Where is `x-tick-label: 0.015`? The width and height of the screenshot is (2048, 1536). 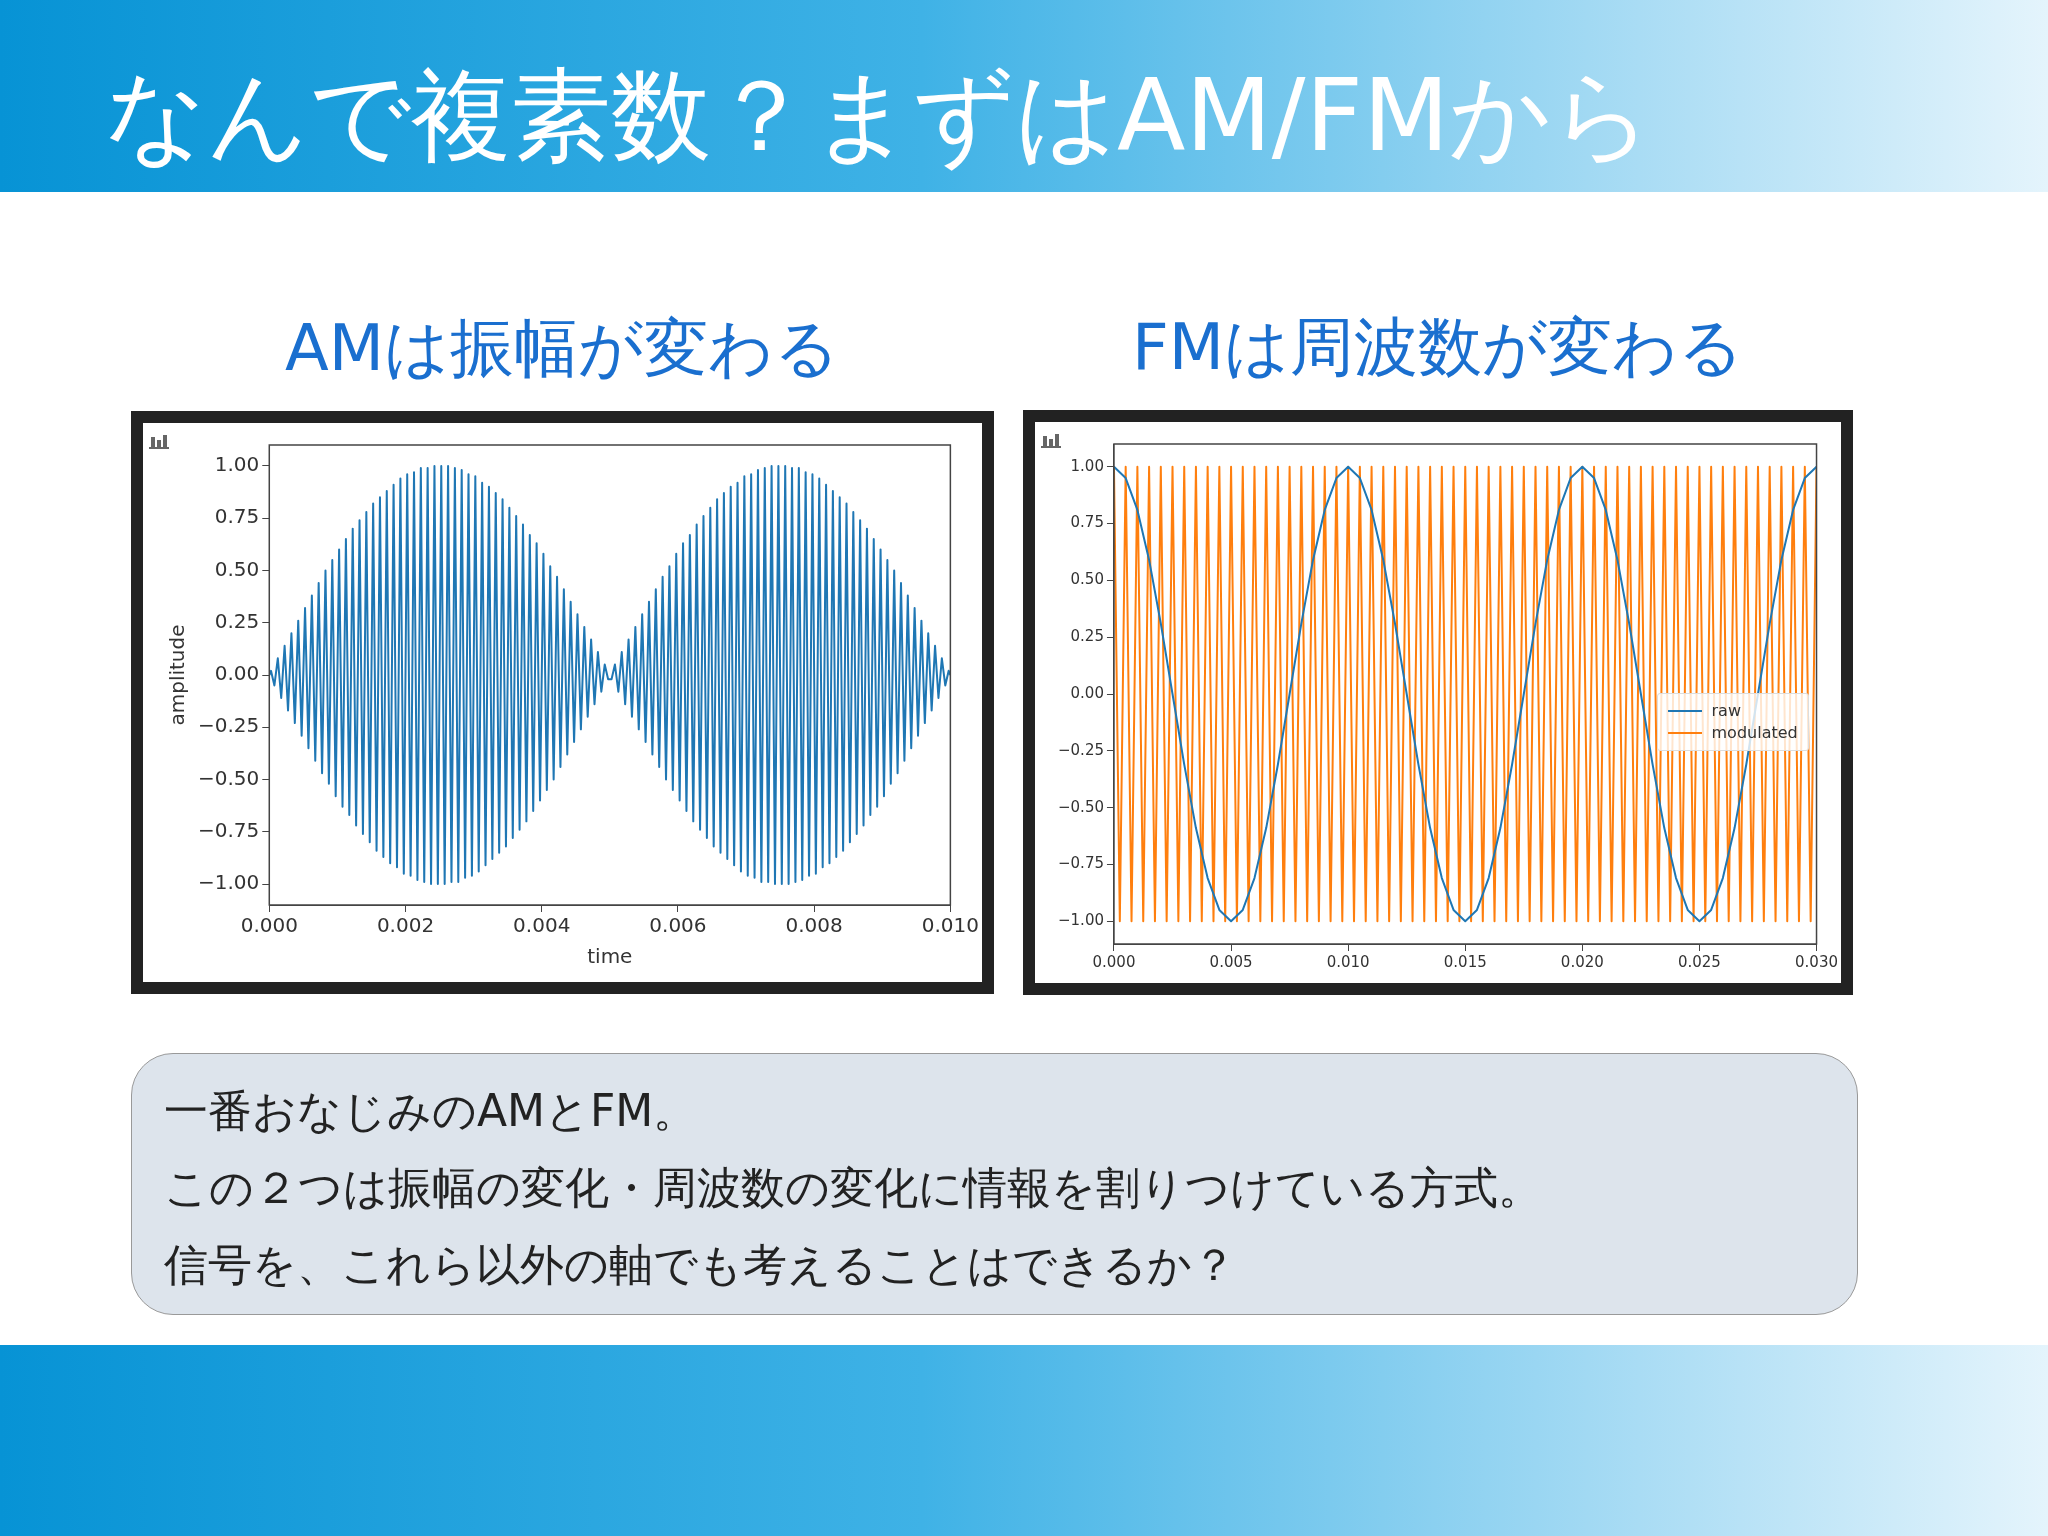
x-tick-label: 0.015 is located at coordinates (1465, 961).